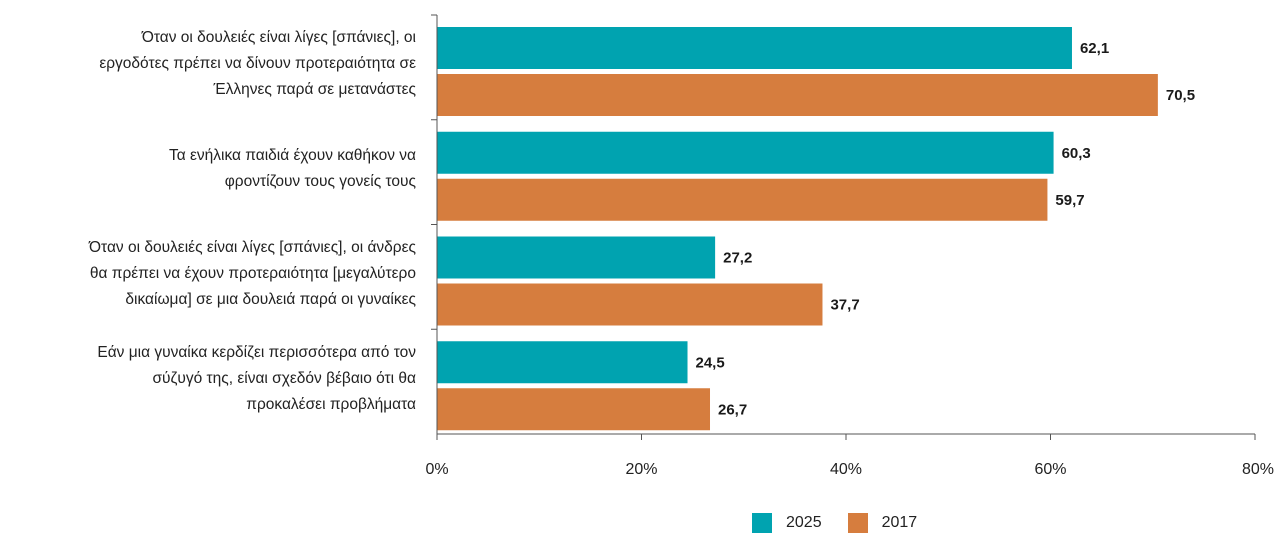 This screenshot has width=1278, height=535. I want to click on data-label-2025-2: 27,2, so click(737, 258).